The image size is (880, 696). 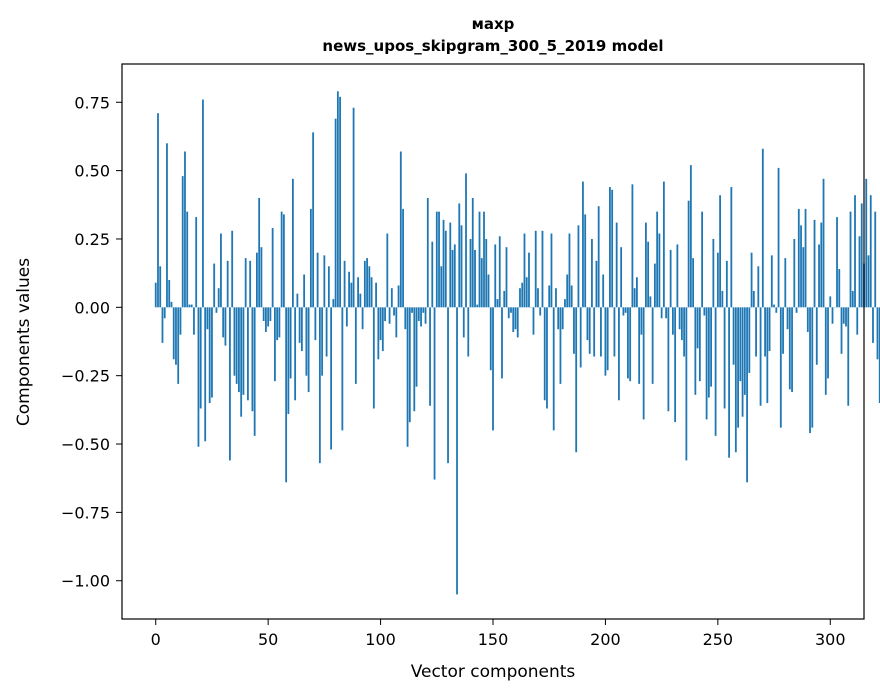 I want to click on x-tick-label-100: 100, so click(x=380, y=639).